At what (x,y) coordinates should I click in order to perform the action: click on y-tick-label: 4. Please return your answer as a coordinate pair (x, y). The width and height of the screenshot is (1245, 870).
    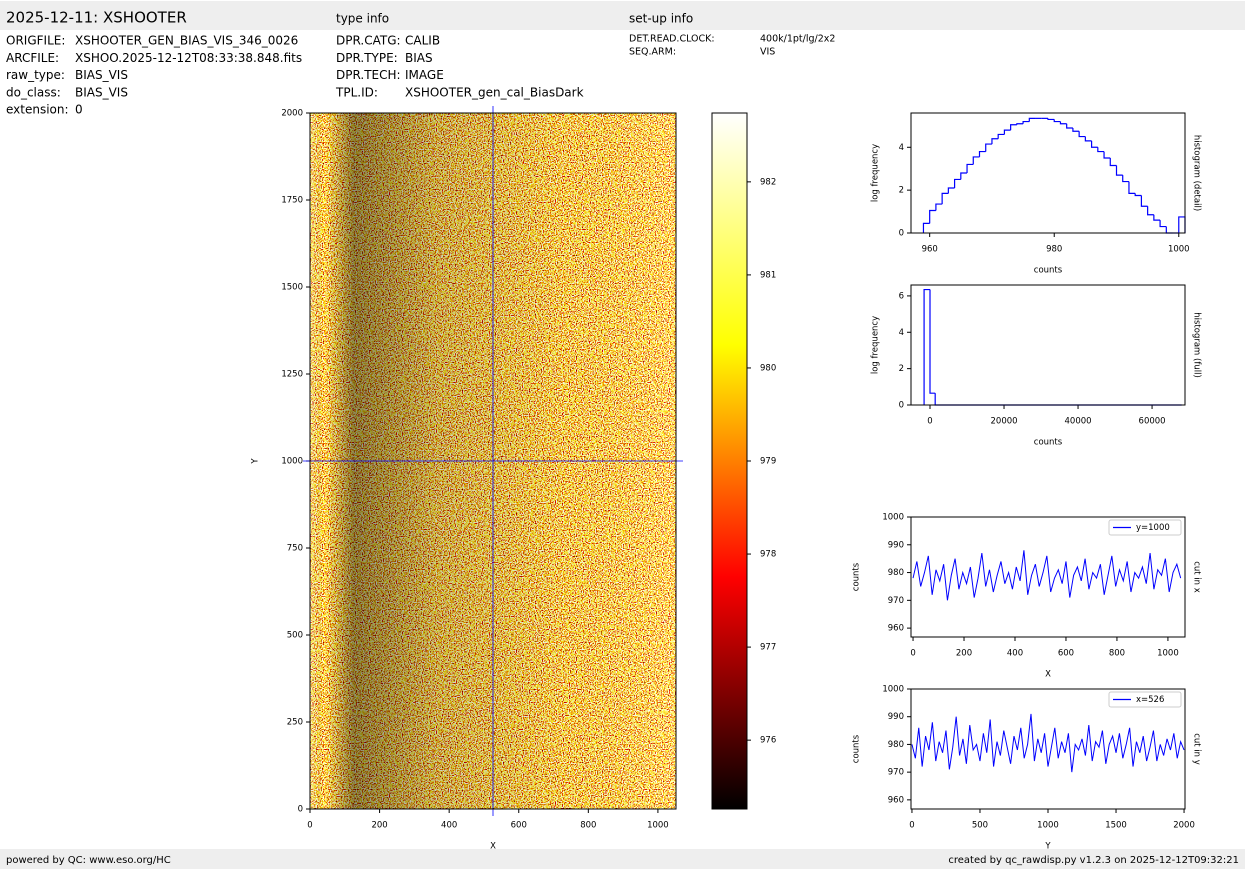
    Looking at the image, I should click on (901, 333).